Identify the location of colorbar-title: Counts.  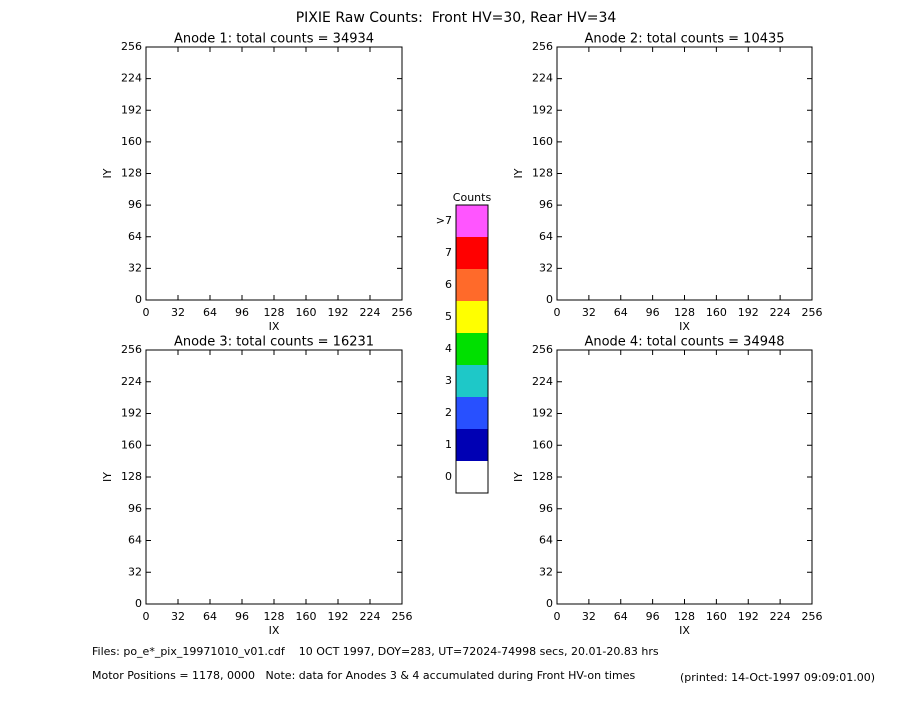
(472, 197).